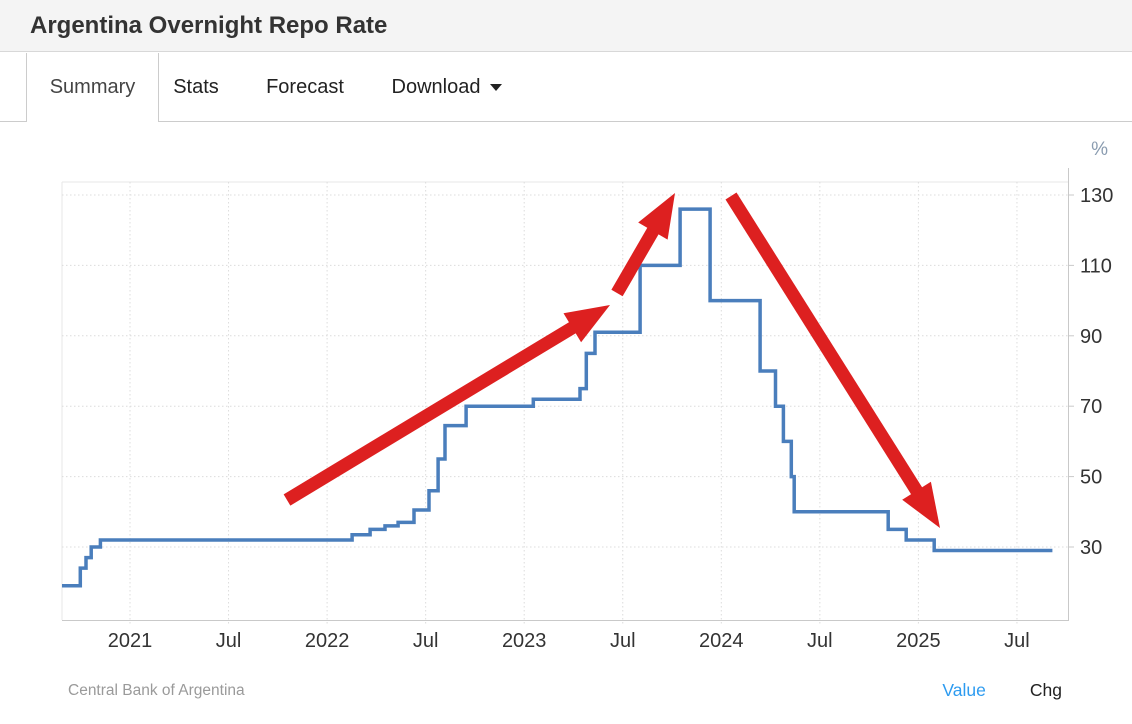  I want to click on y-tick-label: 130, so click(1096, 196).